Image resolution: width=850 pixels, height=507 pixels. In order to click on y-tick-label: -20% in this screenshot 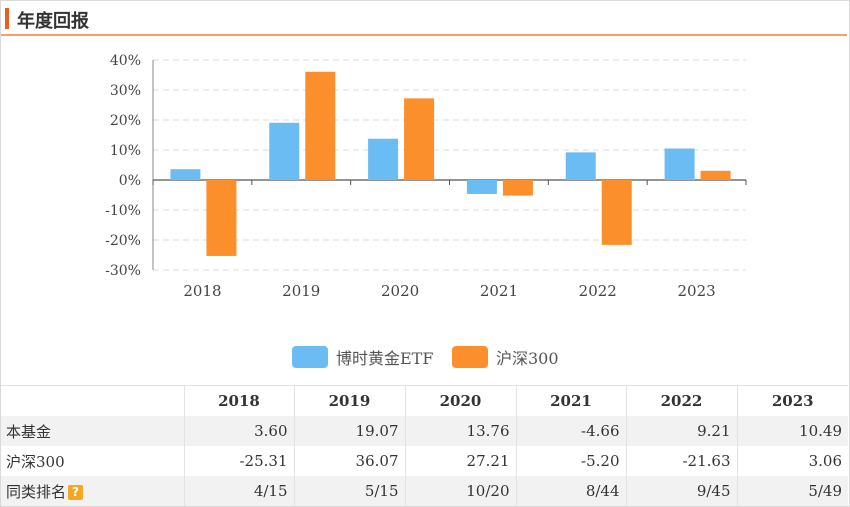, I will do `click(123, 241)`.